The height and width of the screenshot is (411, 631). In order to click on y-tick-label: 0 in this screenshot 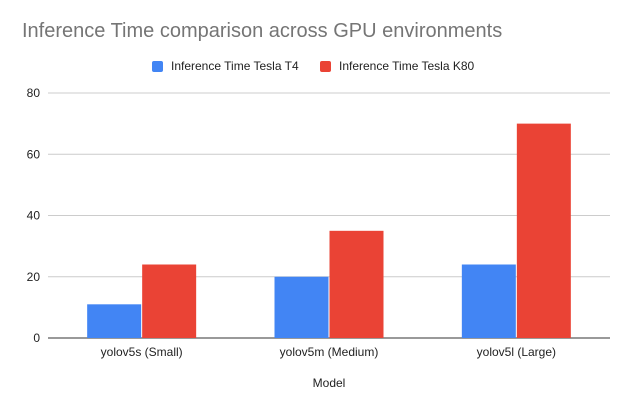, I will do `click(36, 338)`.